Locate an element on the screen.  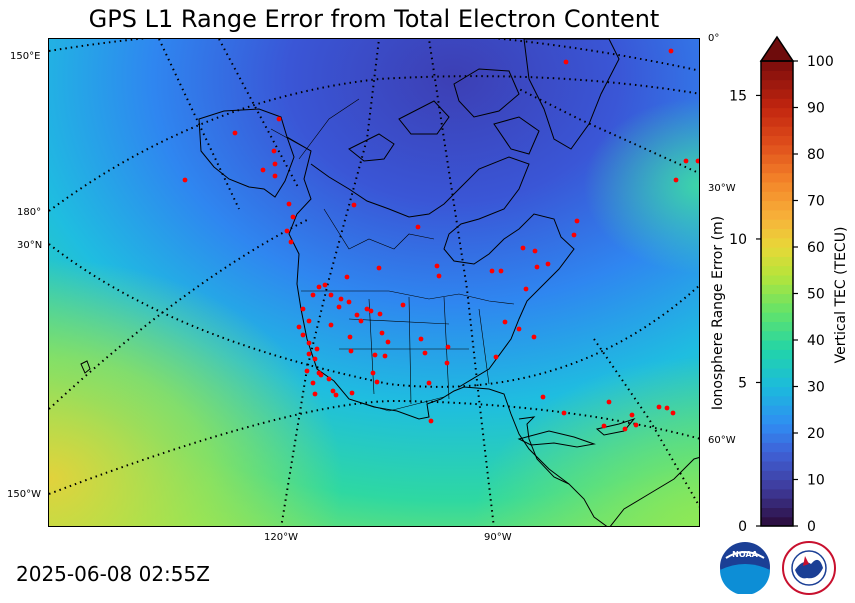
range-axis-tick-label: 15 is located at coordinates (738, 96).